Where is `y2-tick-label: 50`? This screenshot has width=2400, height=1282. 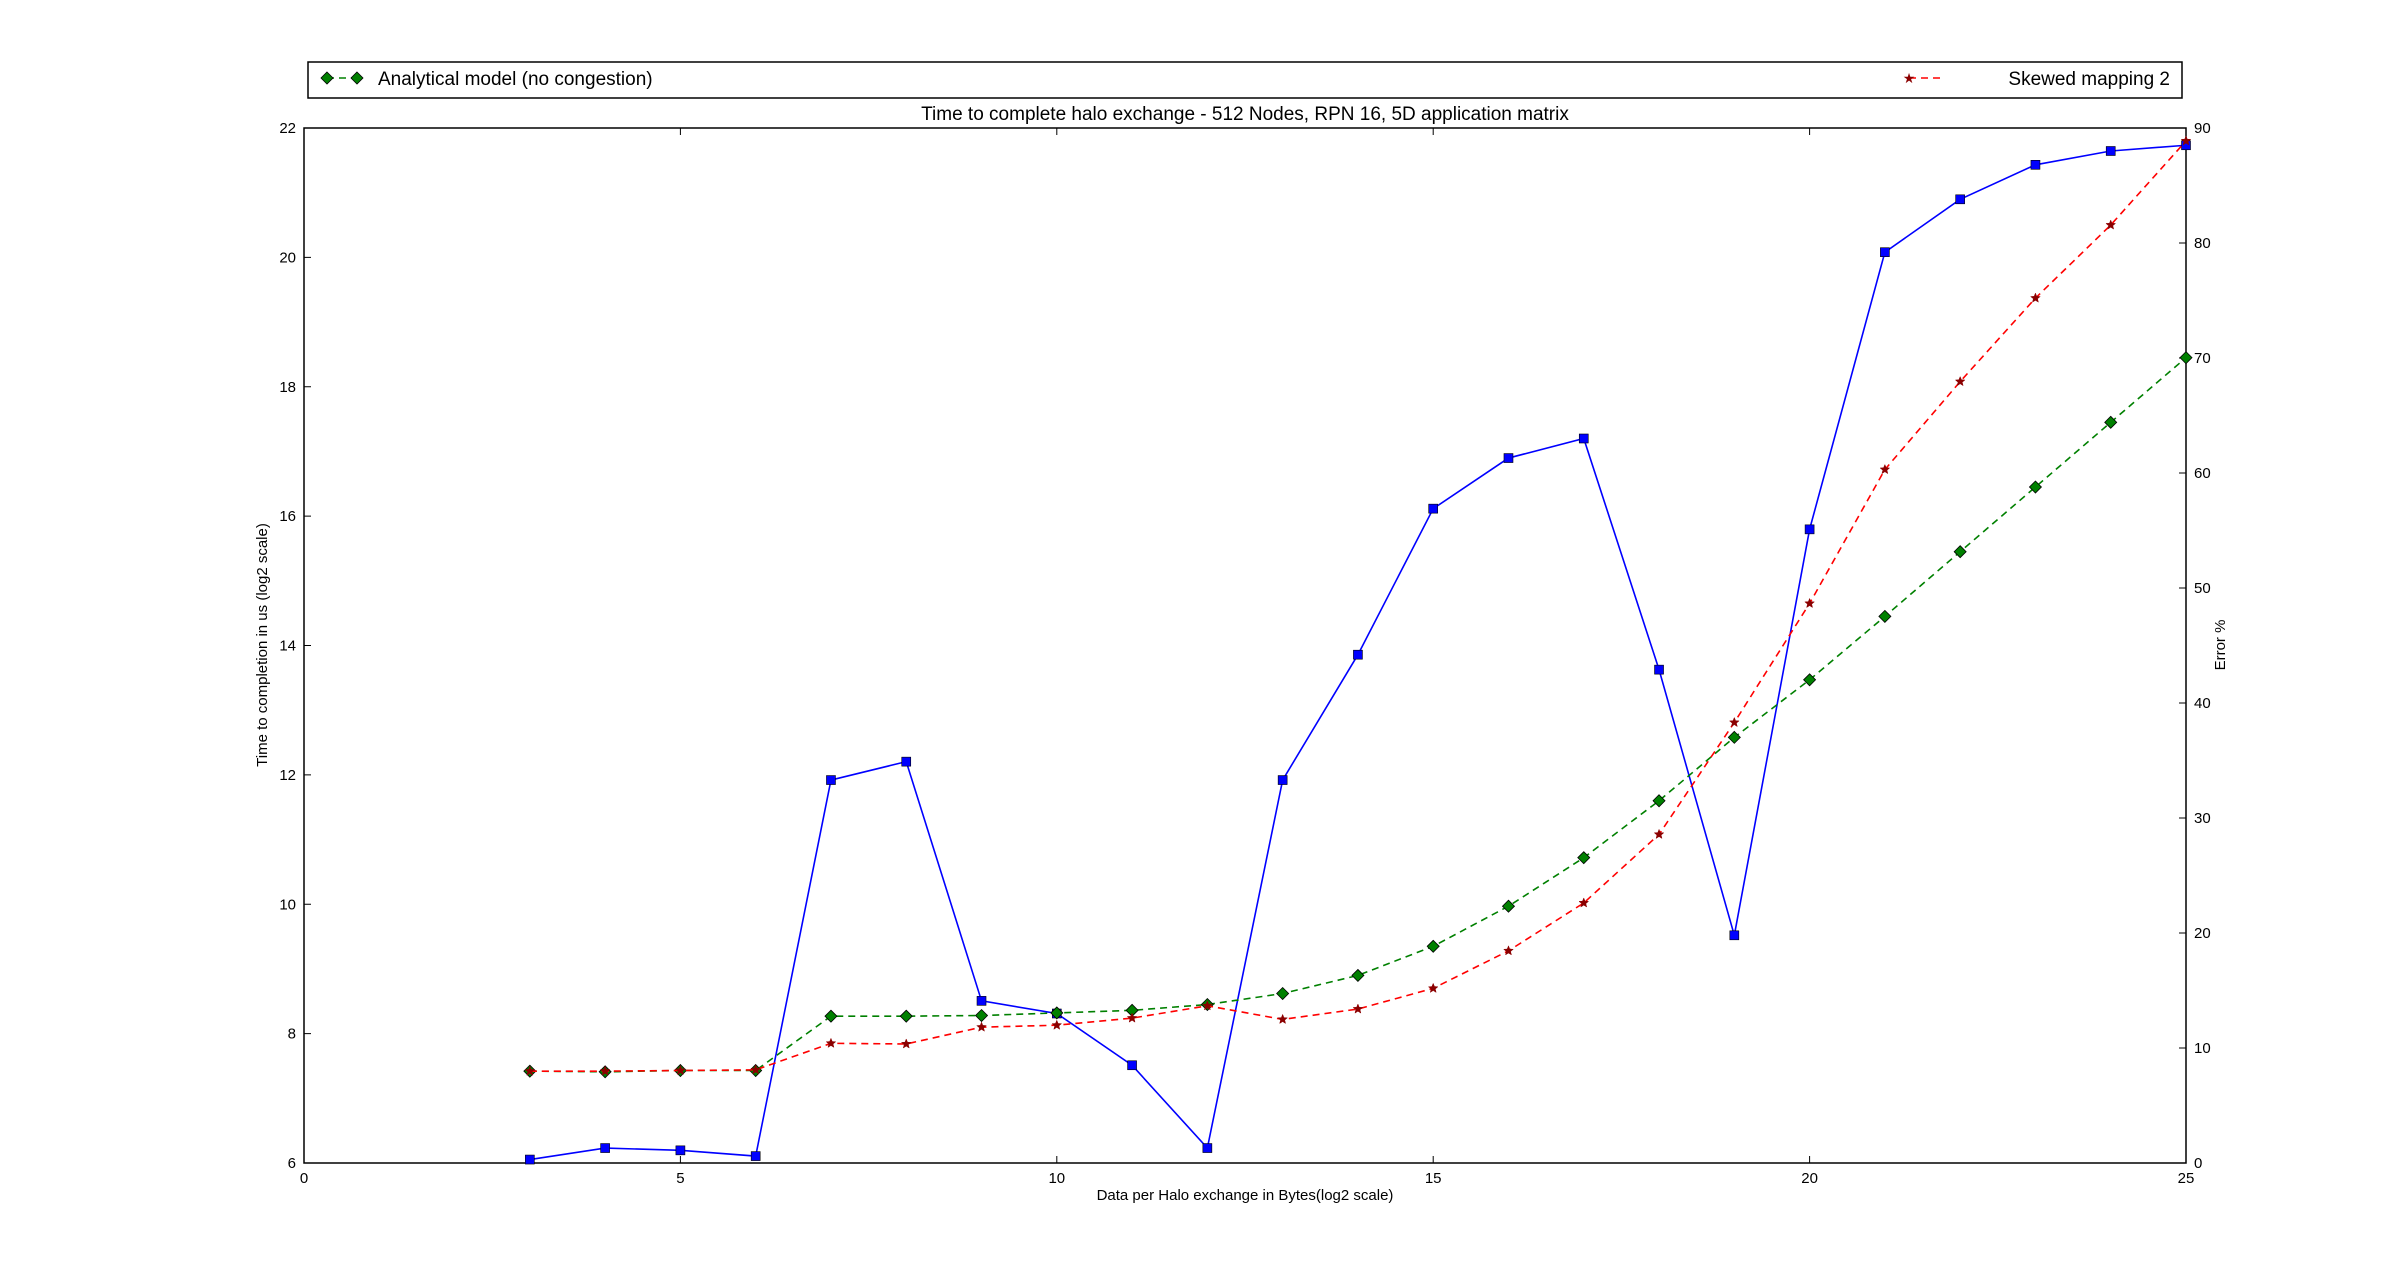
y2-tick-label: 50 is located at coordinates (2202, 588).